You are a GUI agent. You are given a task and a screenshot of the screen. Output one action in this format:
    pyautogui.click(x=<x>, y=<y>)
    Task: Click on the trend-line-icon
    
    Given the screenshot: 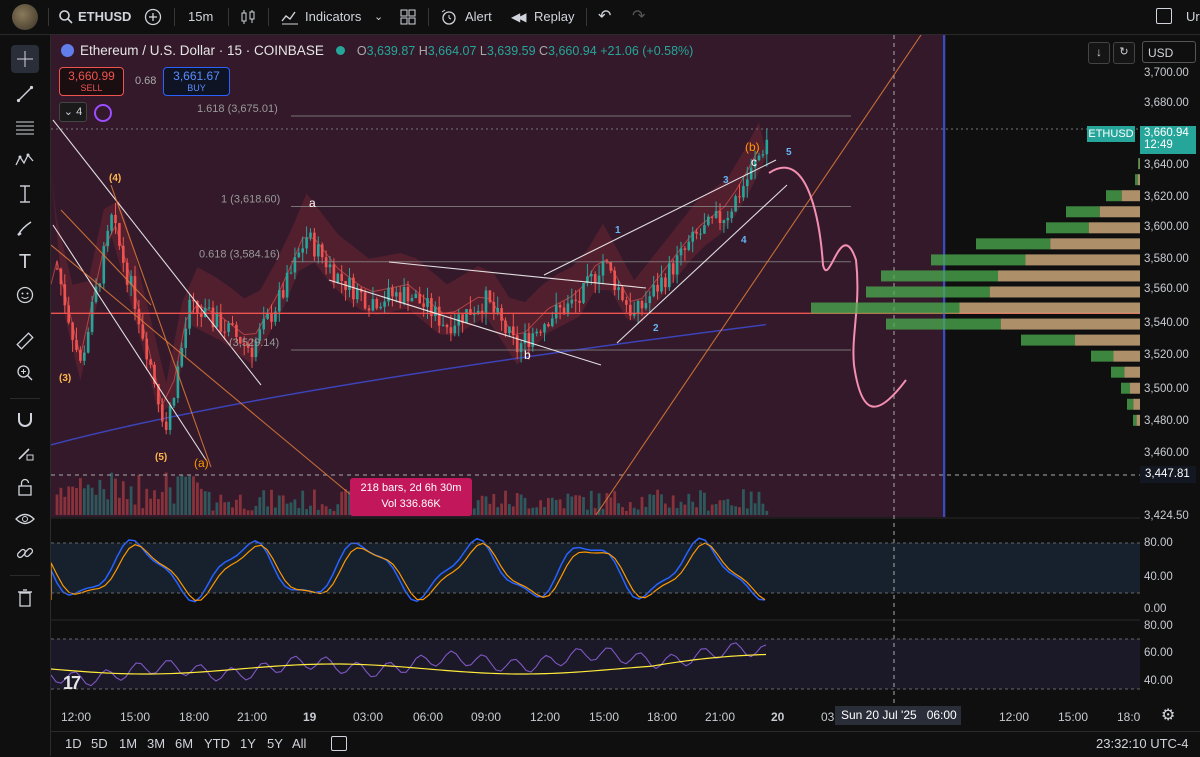 What is the action you would take?
    pyautogui.click(x=25, y=94)
    